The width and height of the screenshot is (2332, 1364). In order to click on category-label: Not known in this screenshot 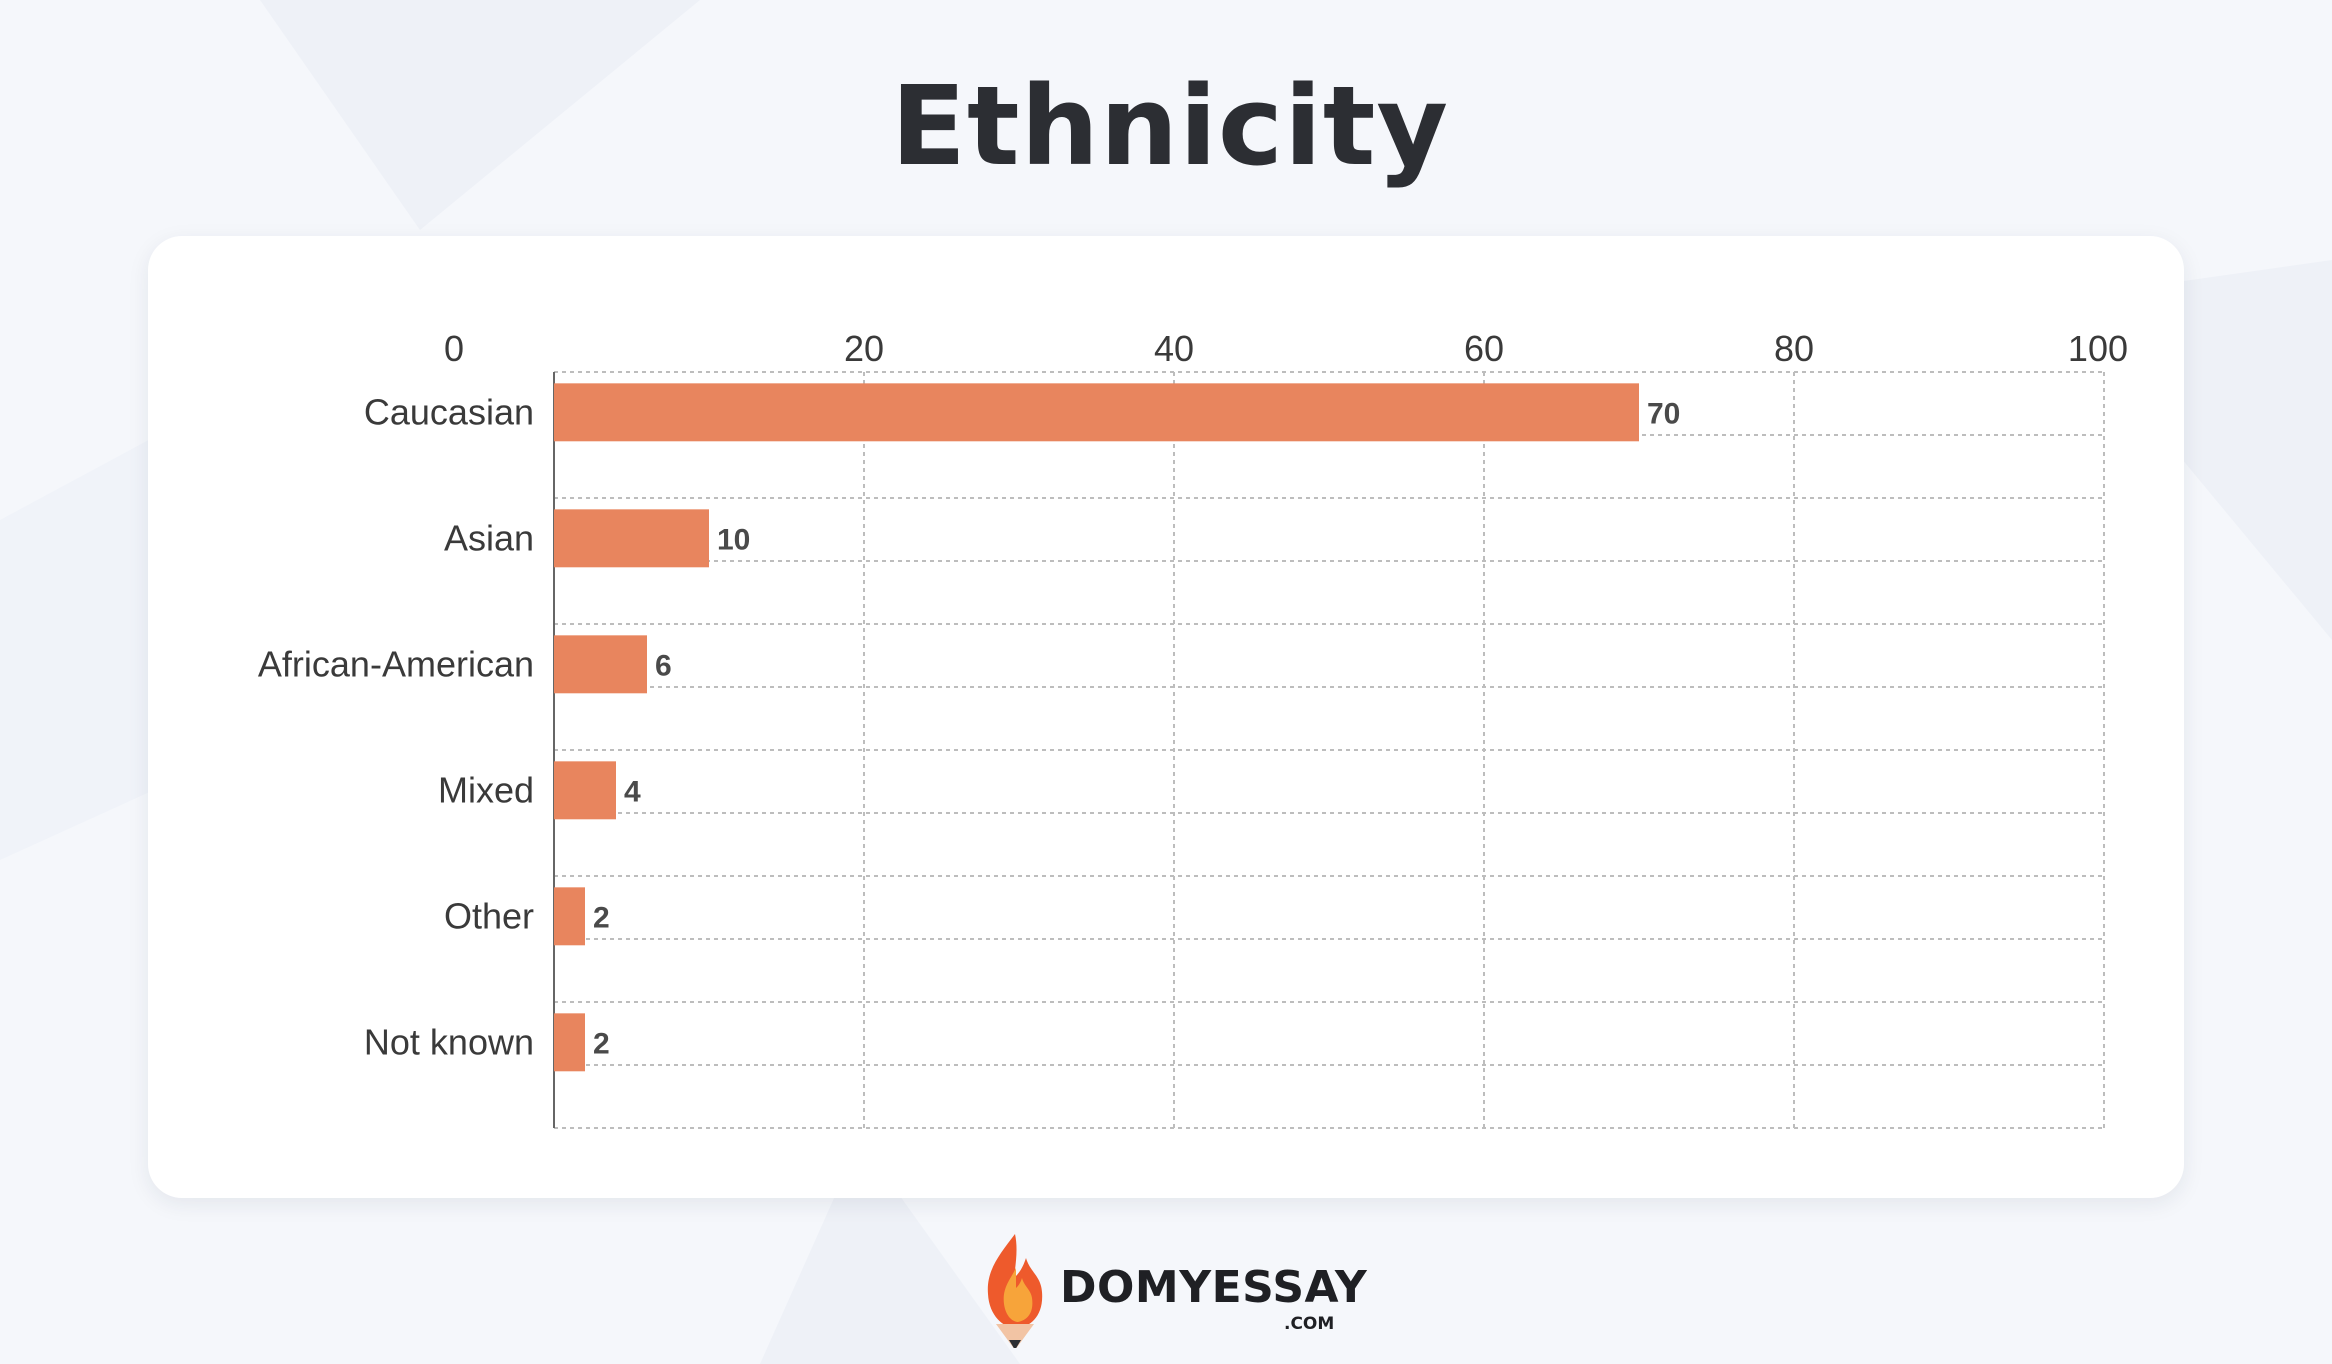, I will do `click(449, 1041)`.